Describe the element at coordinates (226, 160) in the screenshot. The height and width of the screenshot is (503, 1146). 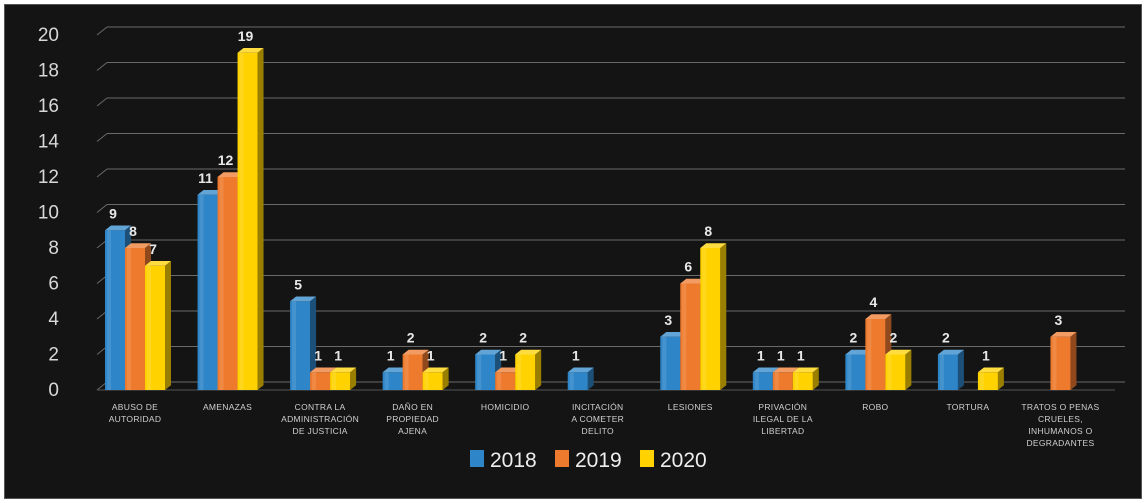
I see `data-label: 12` at that location.